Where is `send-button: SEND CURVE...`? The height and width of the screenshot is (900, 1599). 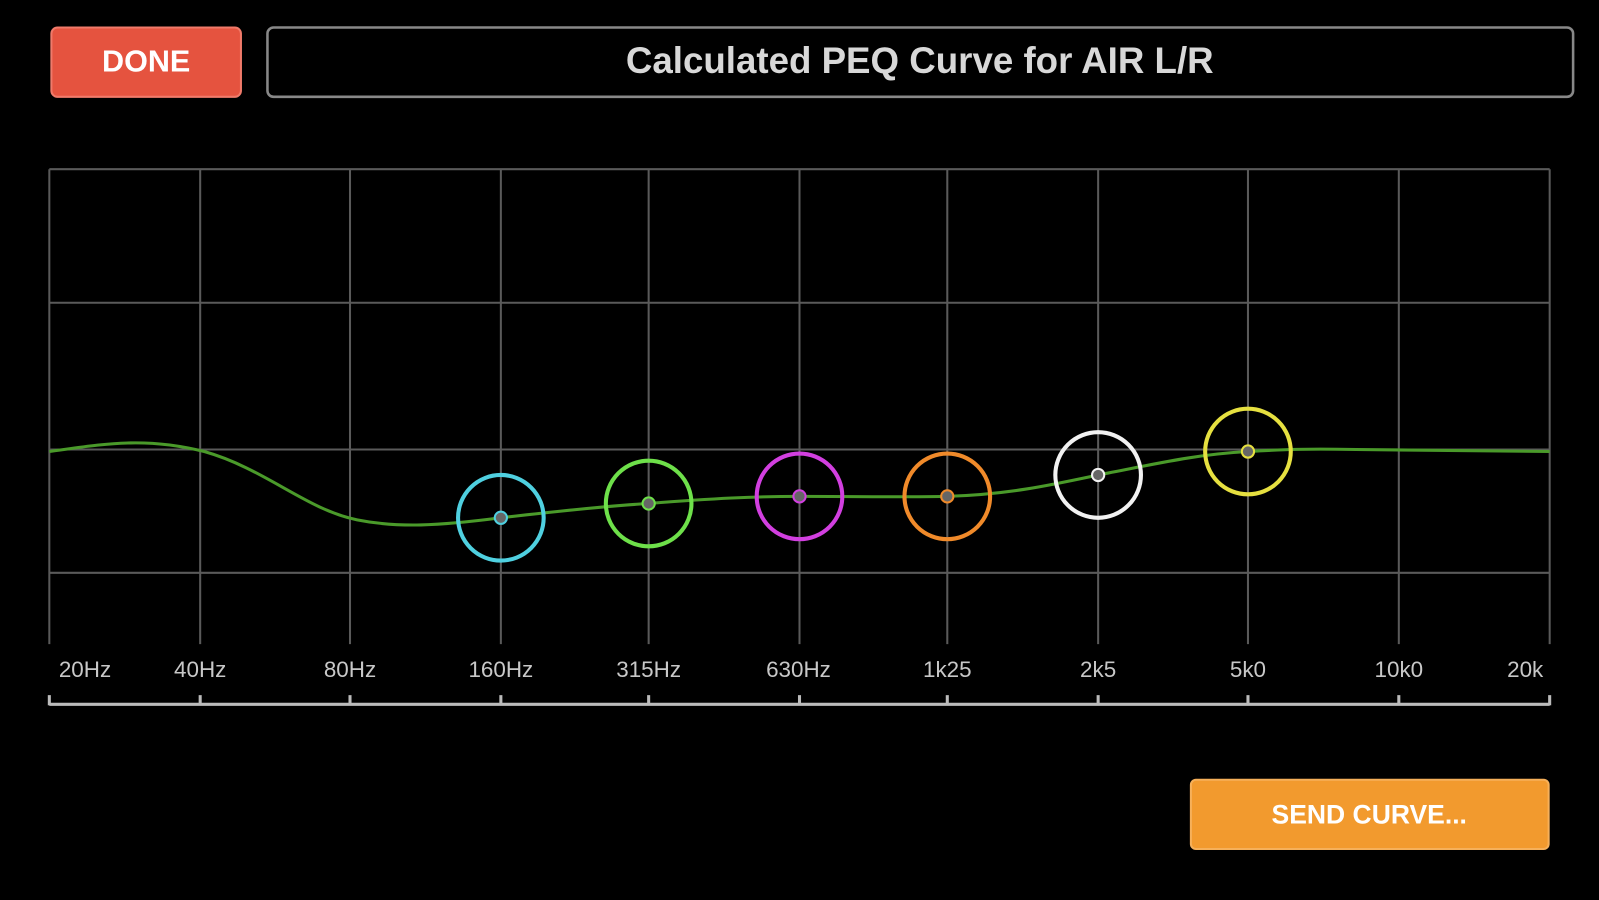
send-button: SEND CURVE... is located at coordinates (1369, 814).